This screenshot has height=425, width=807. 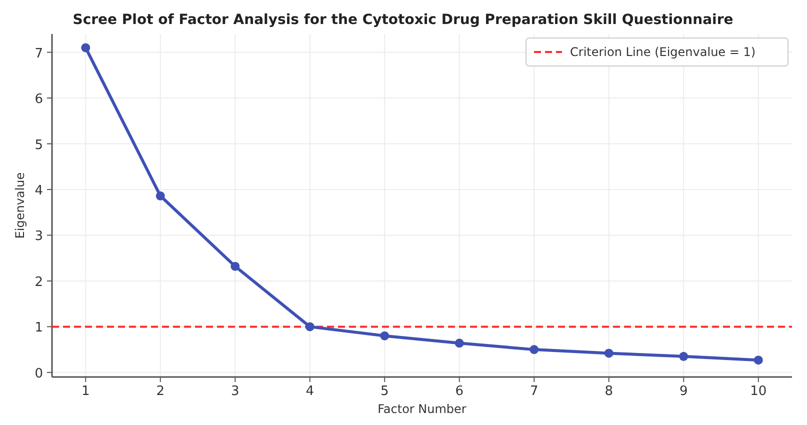 What do you see at coordinates (38, 236) in the screenshot?
I see `y-tick-label: 3` at bounding box center [38, 236].